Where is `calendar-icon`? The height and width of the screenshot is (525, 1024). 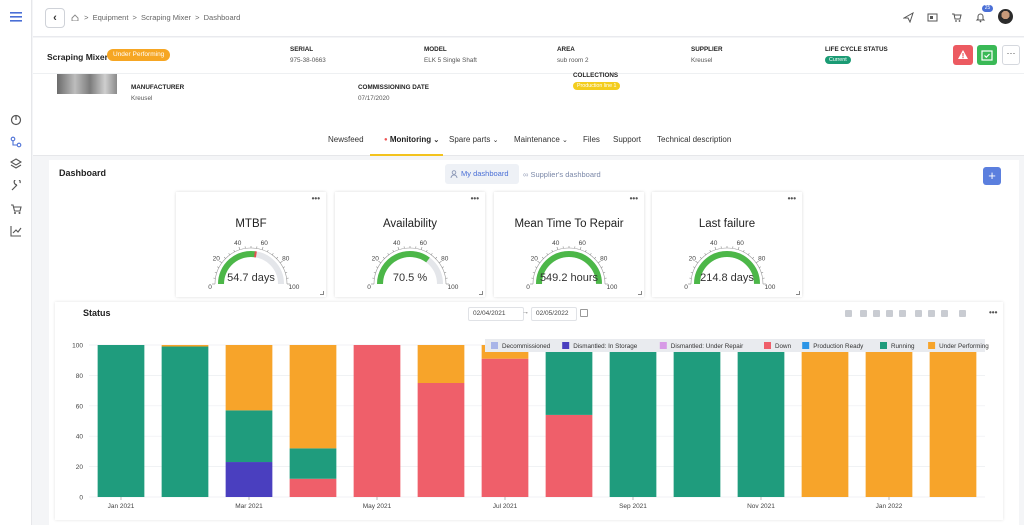
calendar-icon is located at coordinates (584, 313).